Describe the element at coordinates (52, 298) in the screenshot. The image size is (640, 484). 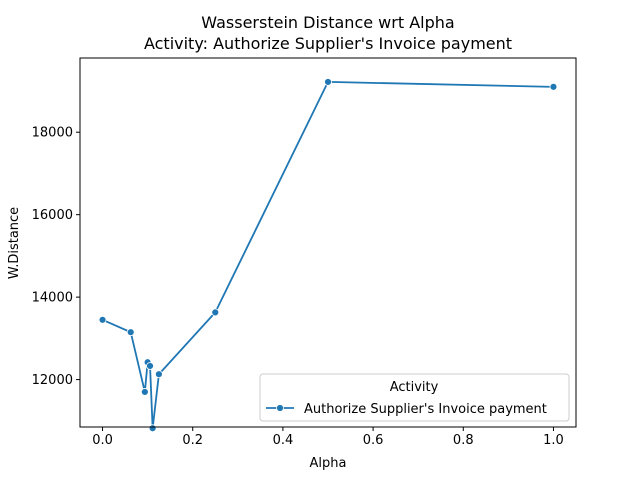
I see `y-tick-label: 14000` at that location.